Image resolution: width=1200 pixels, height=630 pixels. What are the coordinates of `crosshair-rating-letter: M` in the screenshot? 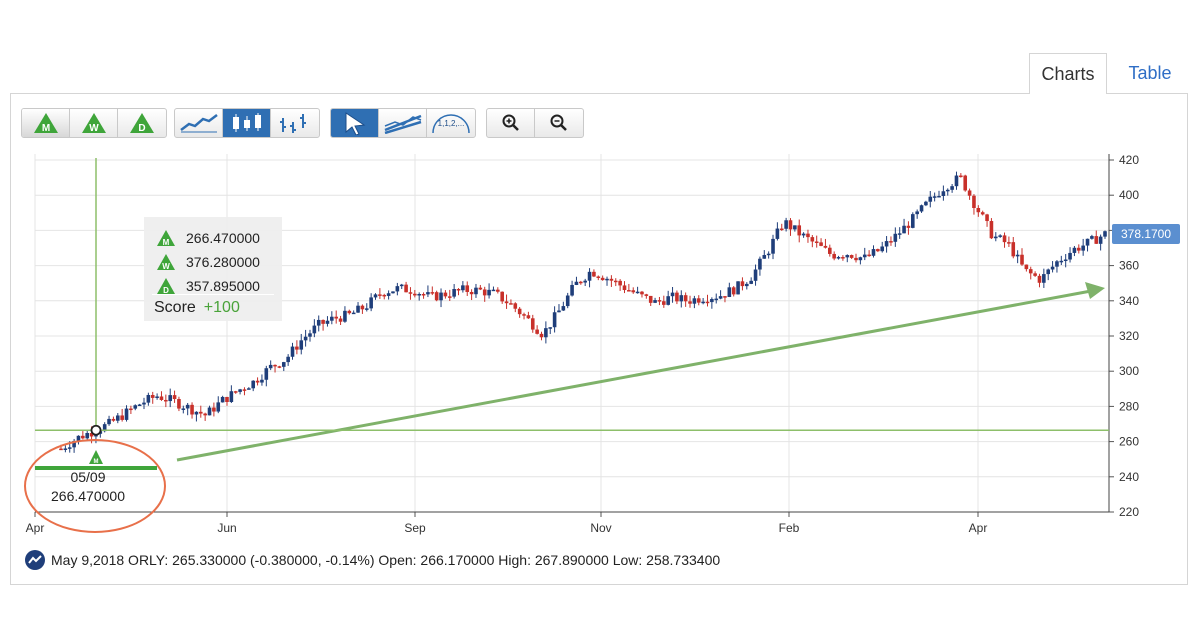 It's located at (96, 462).